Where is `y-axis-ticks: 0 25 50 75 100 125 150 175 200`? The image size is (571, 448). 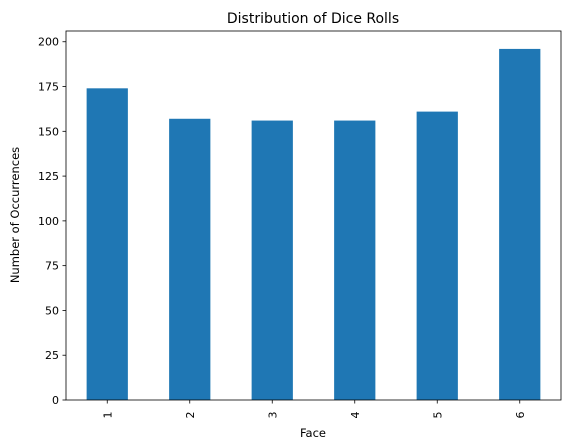
y-axis-ticks: 0 25 50 75 100 125 150 175 200 is located at coordinates (52, 221).